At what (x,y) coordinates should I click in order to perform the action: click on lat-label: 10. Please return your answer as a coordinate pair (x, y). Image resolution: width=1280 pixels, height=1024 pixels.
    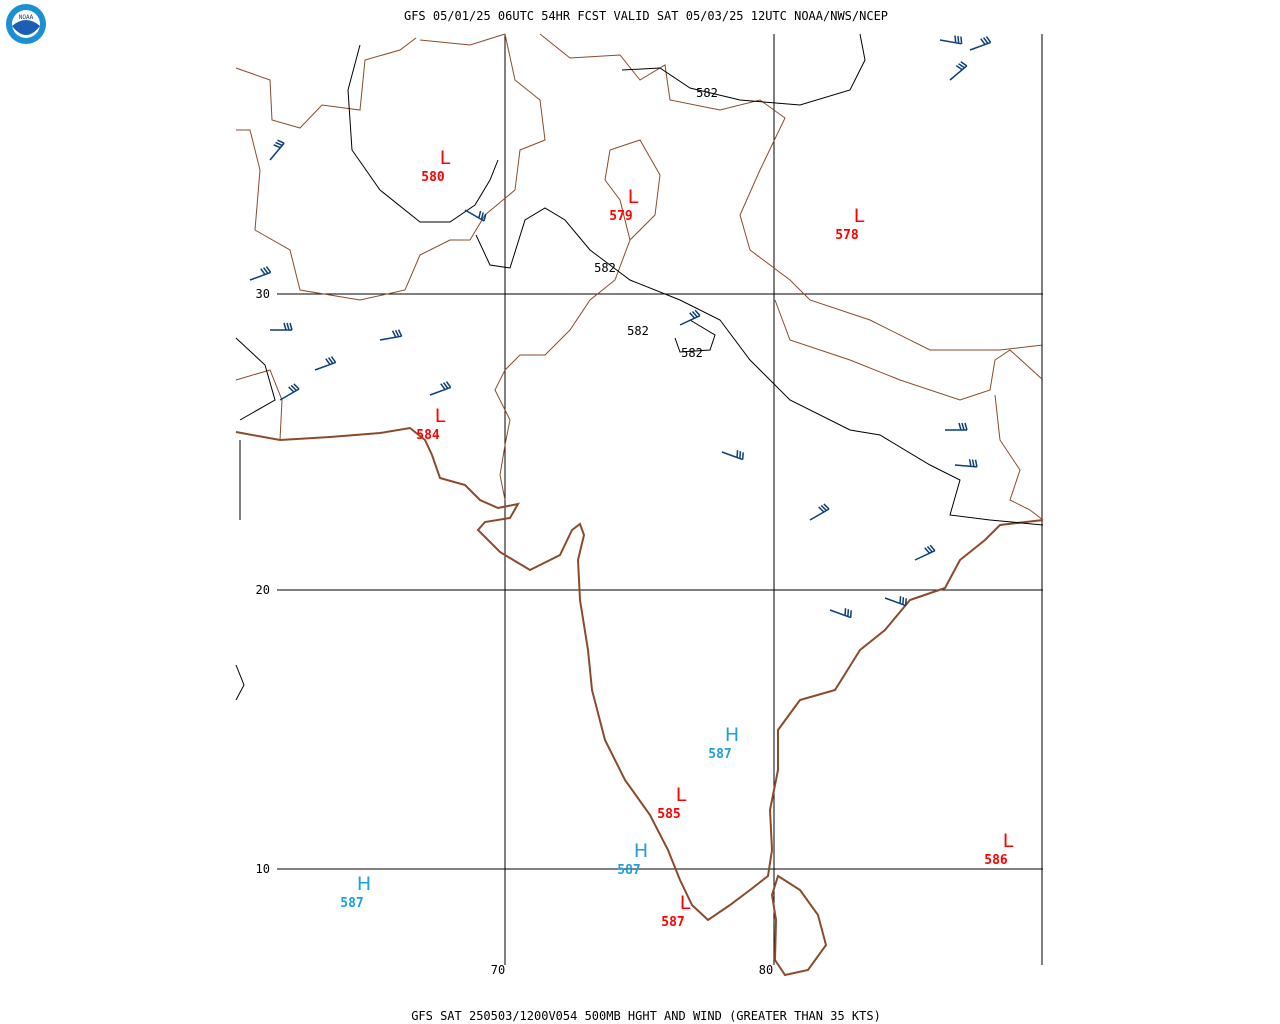
    Looking at the image, I should click on (263, 869).